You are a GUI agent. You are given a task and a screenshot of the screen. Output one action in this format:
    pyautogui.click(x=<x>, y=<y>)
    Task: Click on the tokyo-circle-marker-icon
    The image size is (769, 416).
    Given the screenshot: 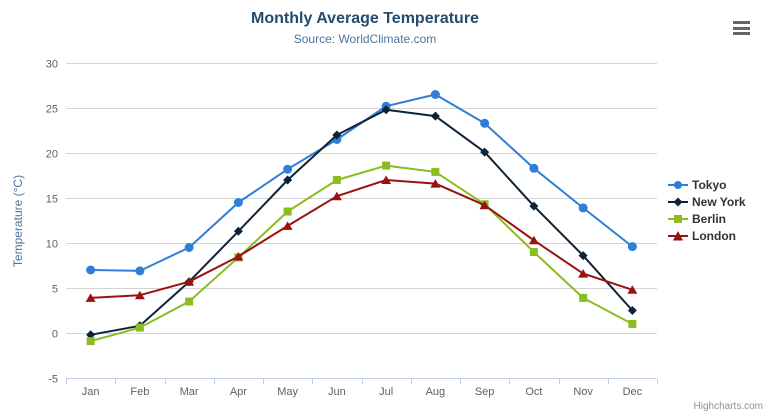 What is the action you would take?
    pyautogui.click(x=678, y=184)
    